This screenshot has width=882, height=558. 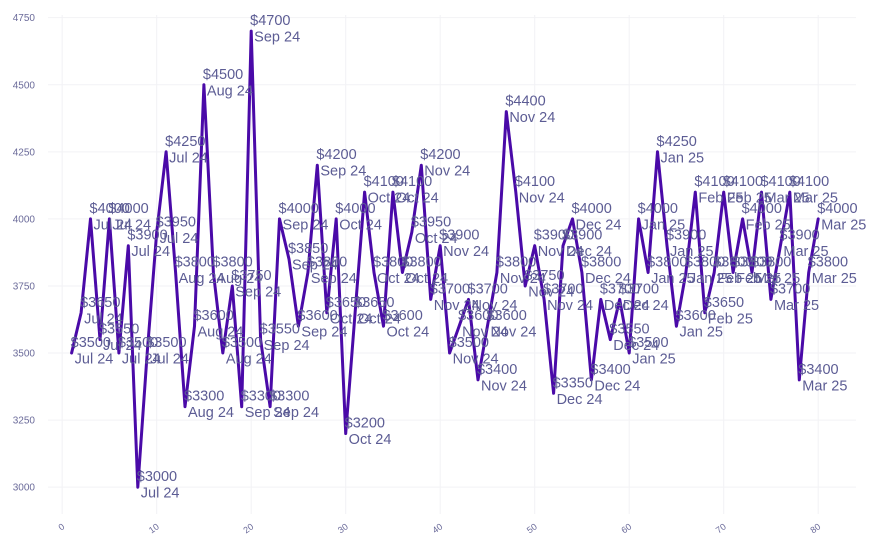 What do you see at coordinates (681, 150) in the screenshot?
I see `data-label: $4250 Jan 25` at bounding box center [681, 150].